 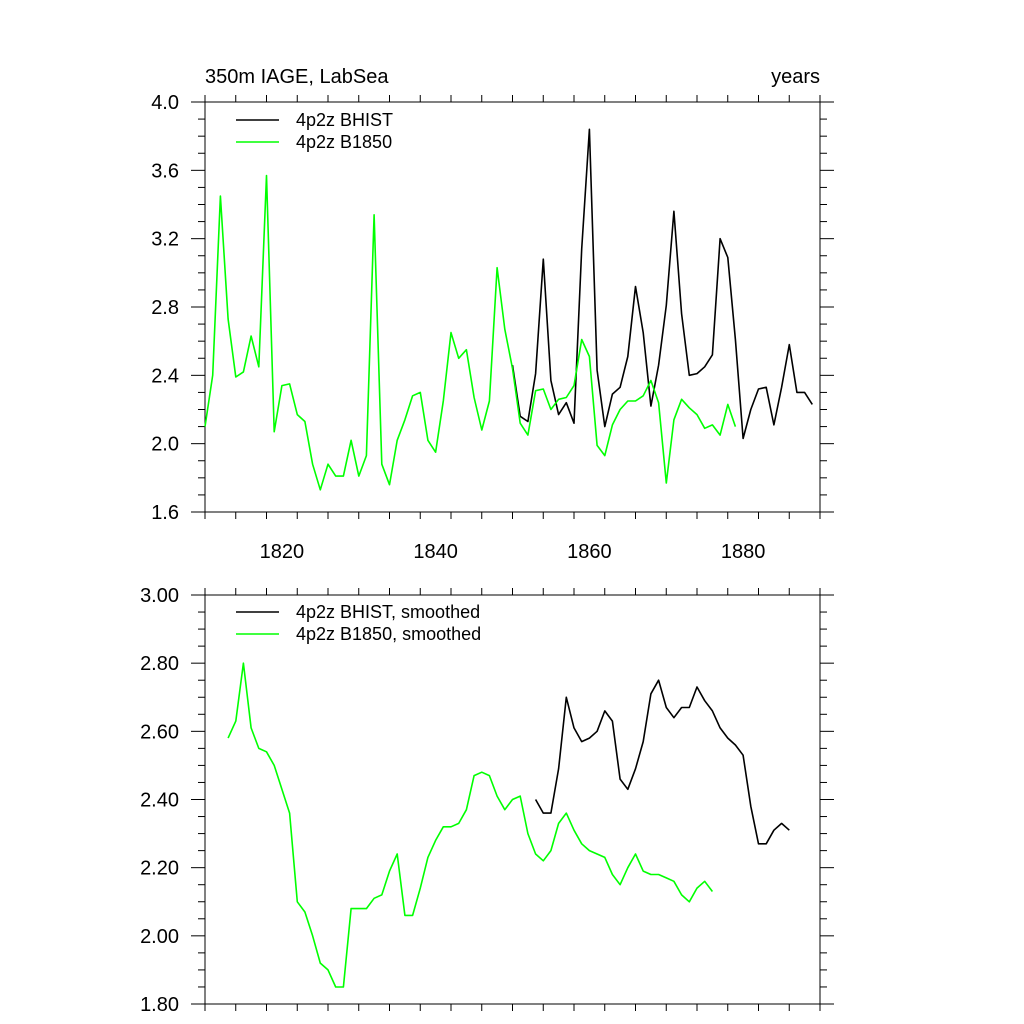 What do you see at coordinates (297, 77) in the screenshot?
I see `panel-top-title-left: 350m IAGE, LabSea` at bounding box center [297, 77].